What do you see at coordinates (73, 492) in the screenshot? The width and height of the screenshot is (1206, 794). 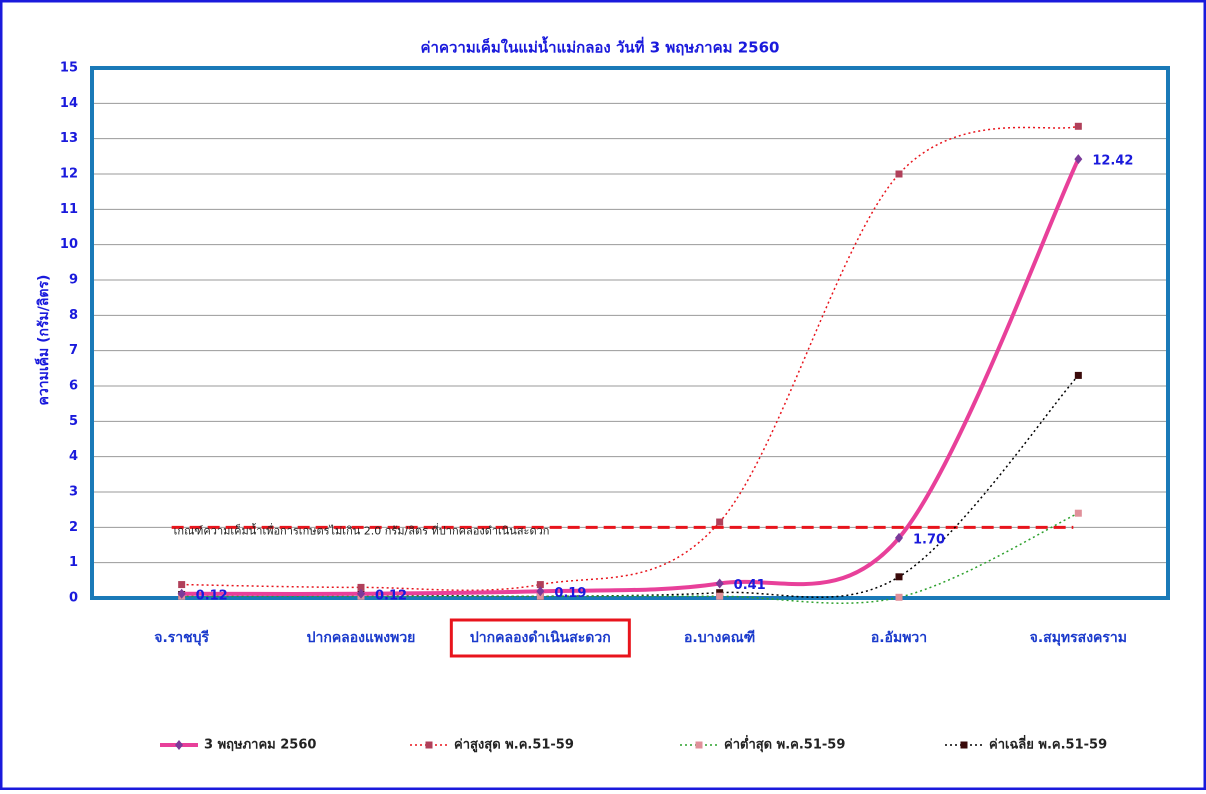 I see `y-tick-label: 3` at bounding box center [73, 492].